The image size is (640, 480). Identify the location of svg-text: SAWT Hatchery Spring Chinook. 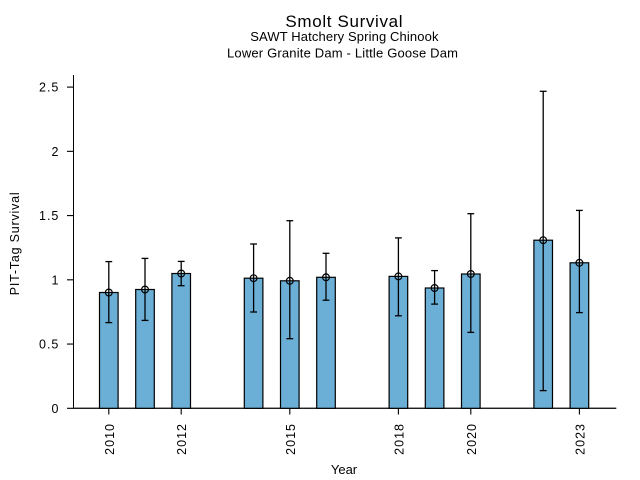
(344, 36).